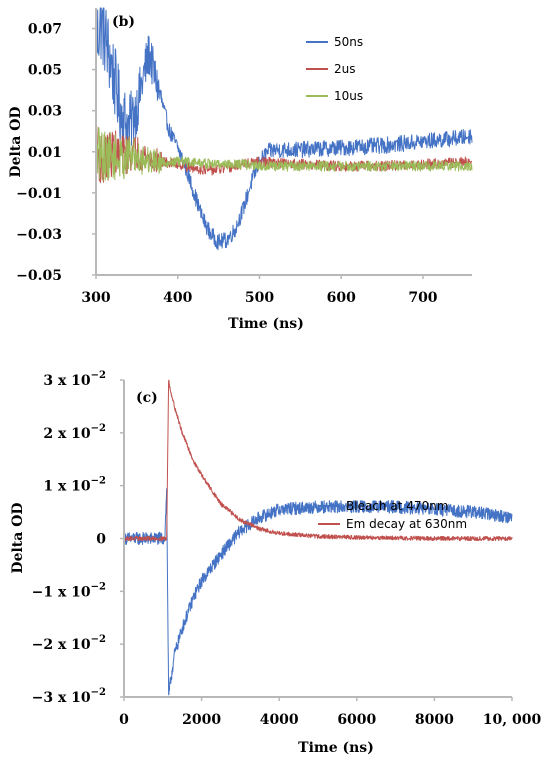 The height and width of the screenshot is (765, 550). What do you see at coordinates (95, 298) in the screenshot?
I see `x-tick-label: 300` at bounding box center [95, 298].